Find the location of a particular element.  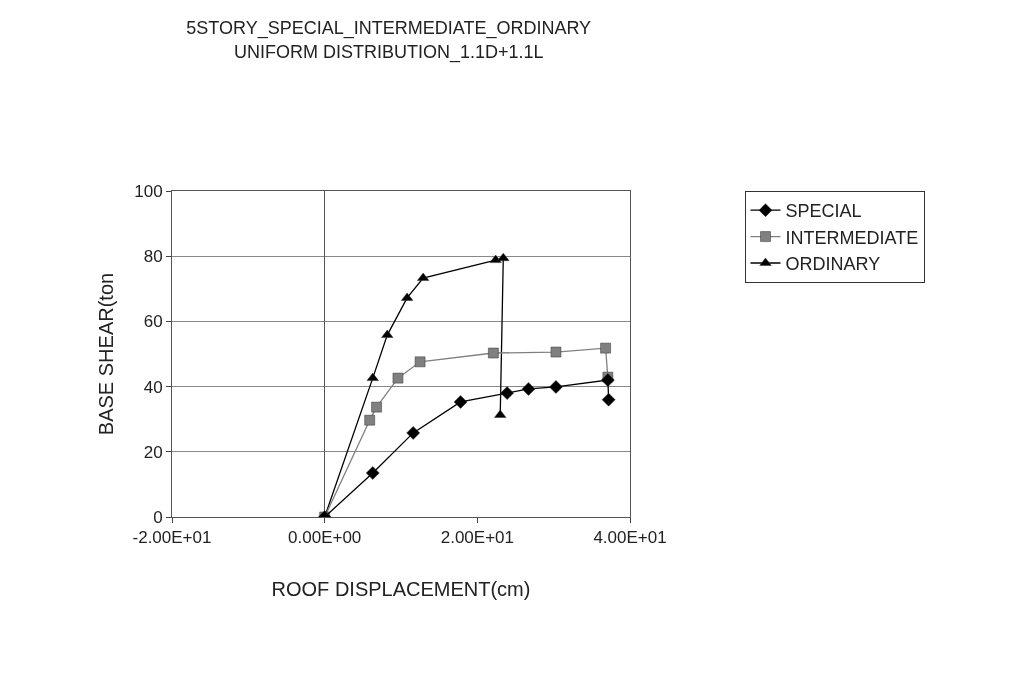

chart-title: 5STORY_SPECIAL_INTERMEDIATE_ORDINARY is located at coordinates (389, 29).